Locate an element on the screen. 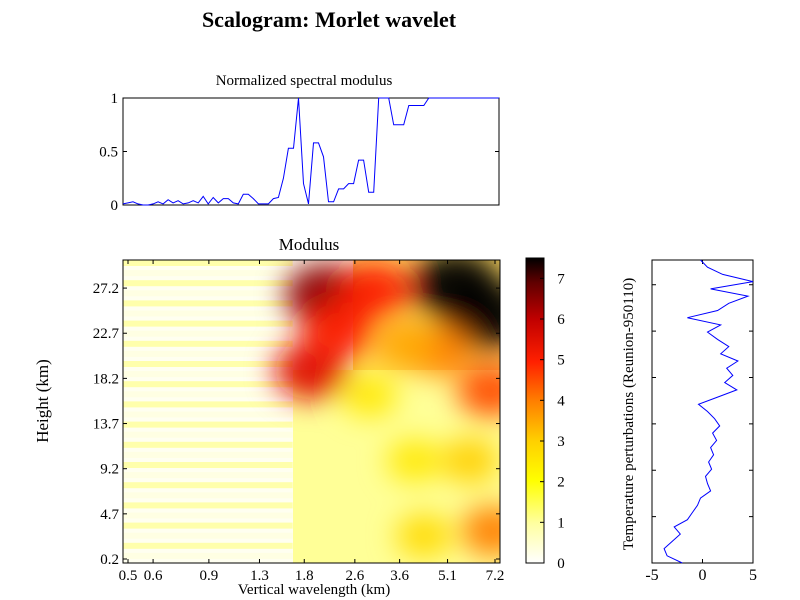 The width and height of the screenshot is (800, 600). colorbar: 0 1 2 3 4 5 6 7 is located at coordinates (545, 414).